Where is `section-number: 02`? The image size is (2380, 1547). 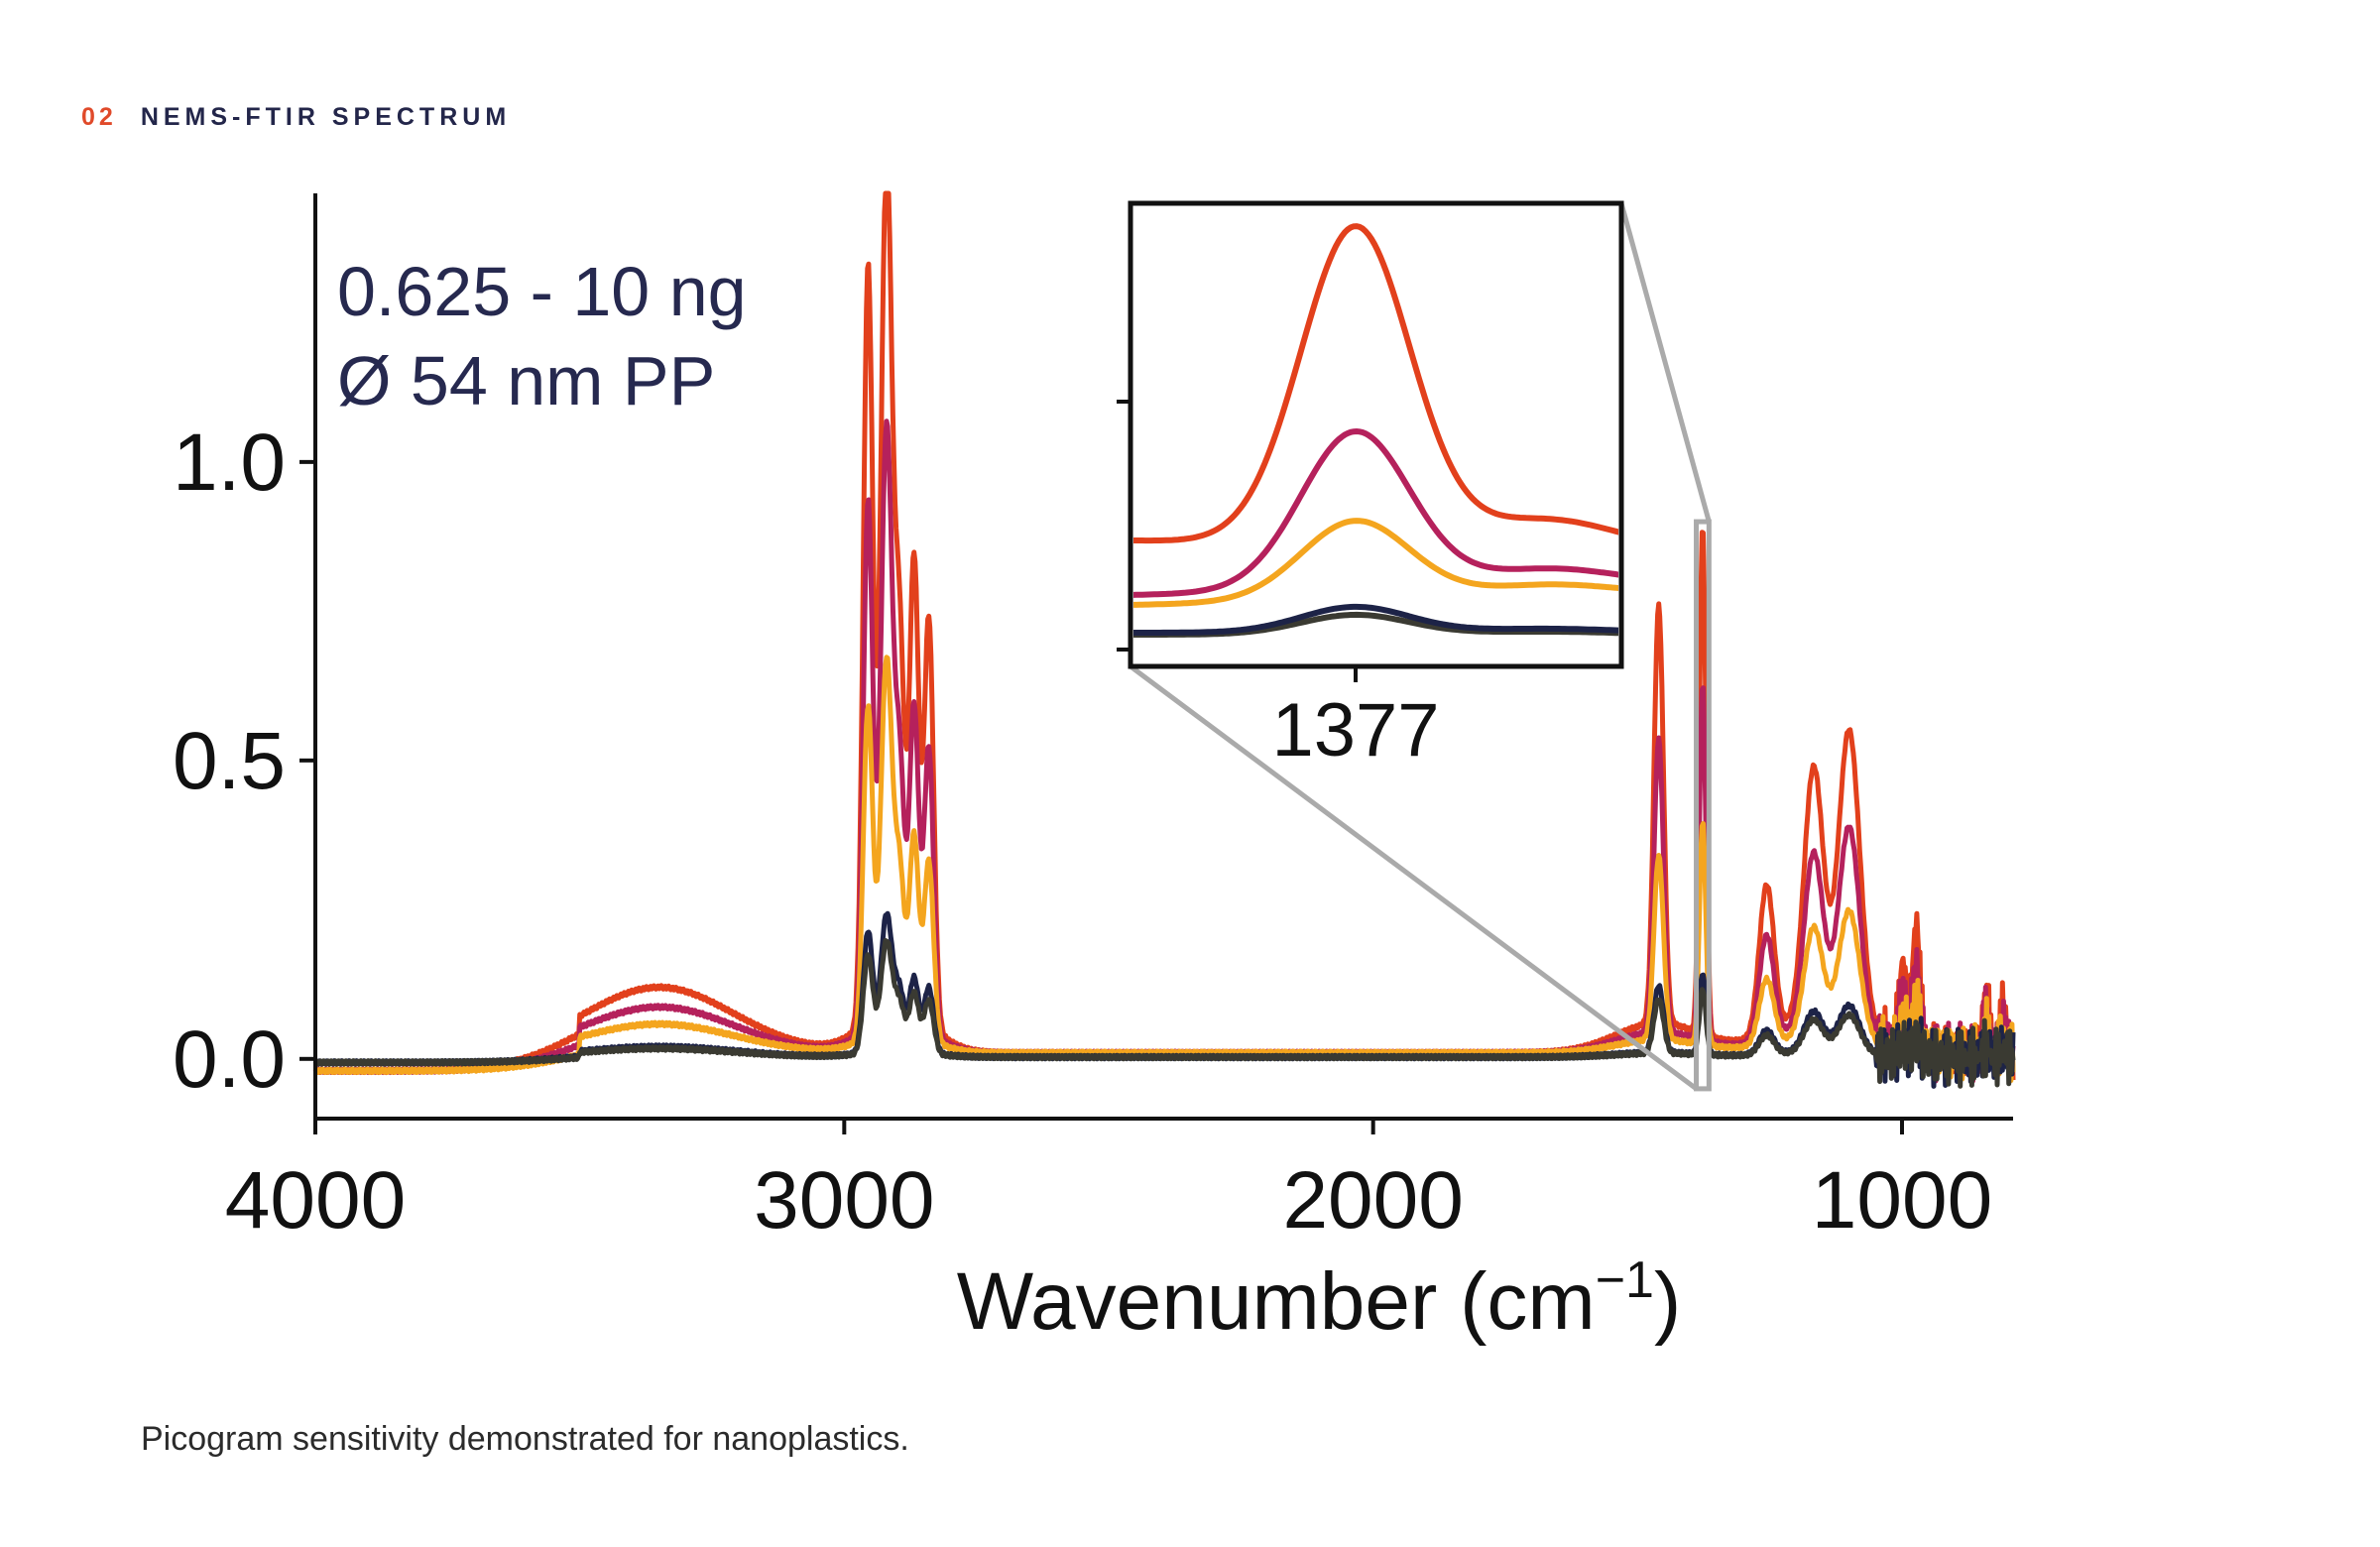
section-number: 02 is located at coordinates (99, 116).